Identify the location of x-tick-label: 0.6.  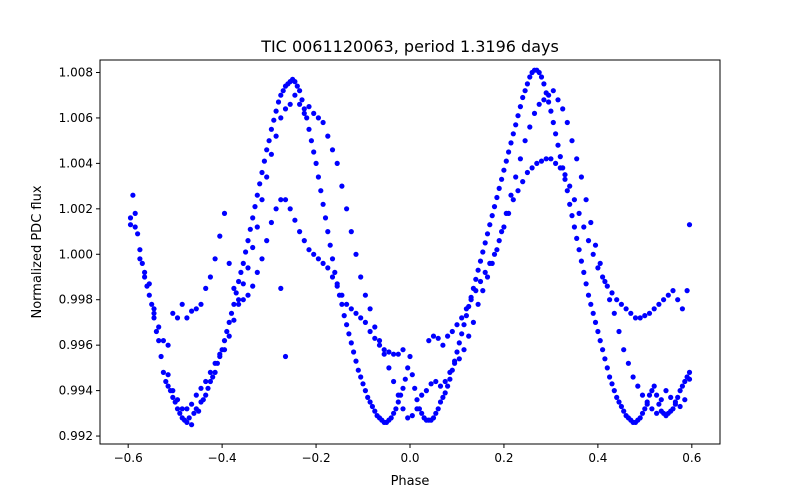
(691, 458).